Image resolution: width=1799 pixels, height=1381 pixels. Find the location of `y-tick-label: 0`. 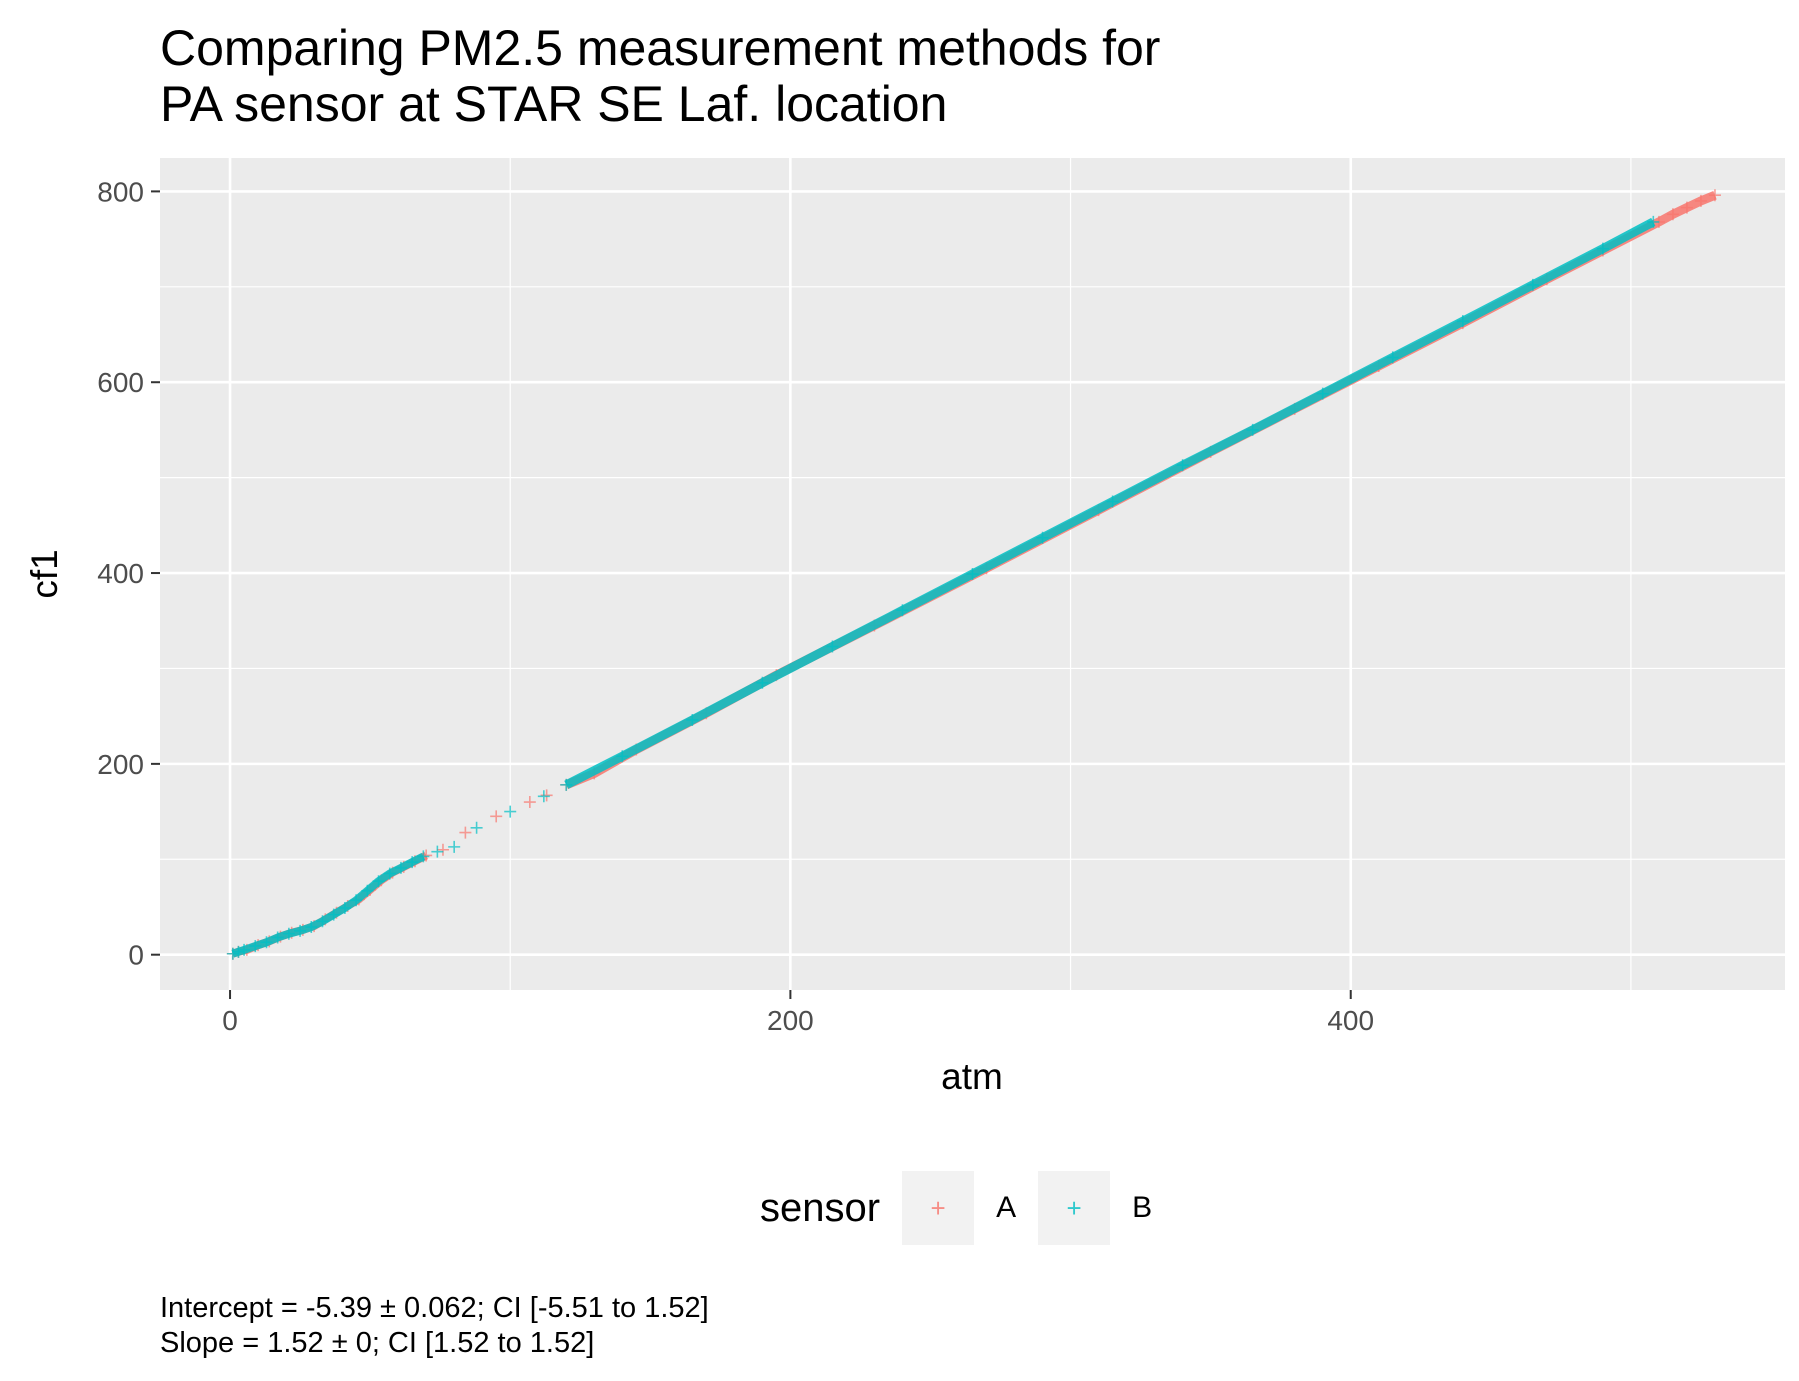

y-tick-label: 0 is located at coordinates (136, 955).